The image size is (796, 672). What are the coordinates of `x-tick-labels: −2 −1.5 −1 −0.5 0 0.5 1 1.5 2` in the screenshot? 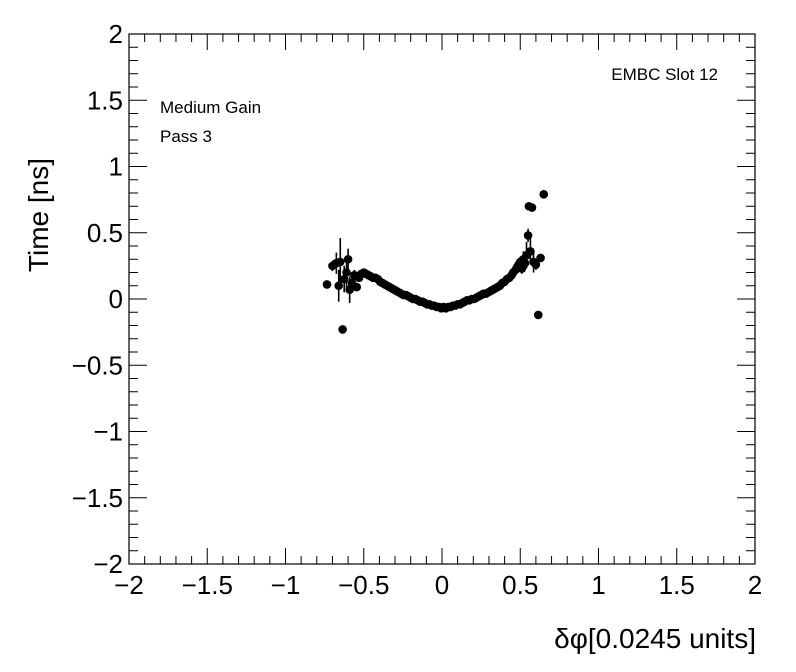 It's located at (438, 585).